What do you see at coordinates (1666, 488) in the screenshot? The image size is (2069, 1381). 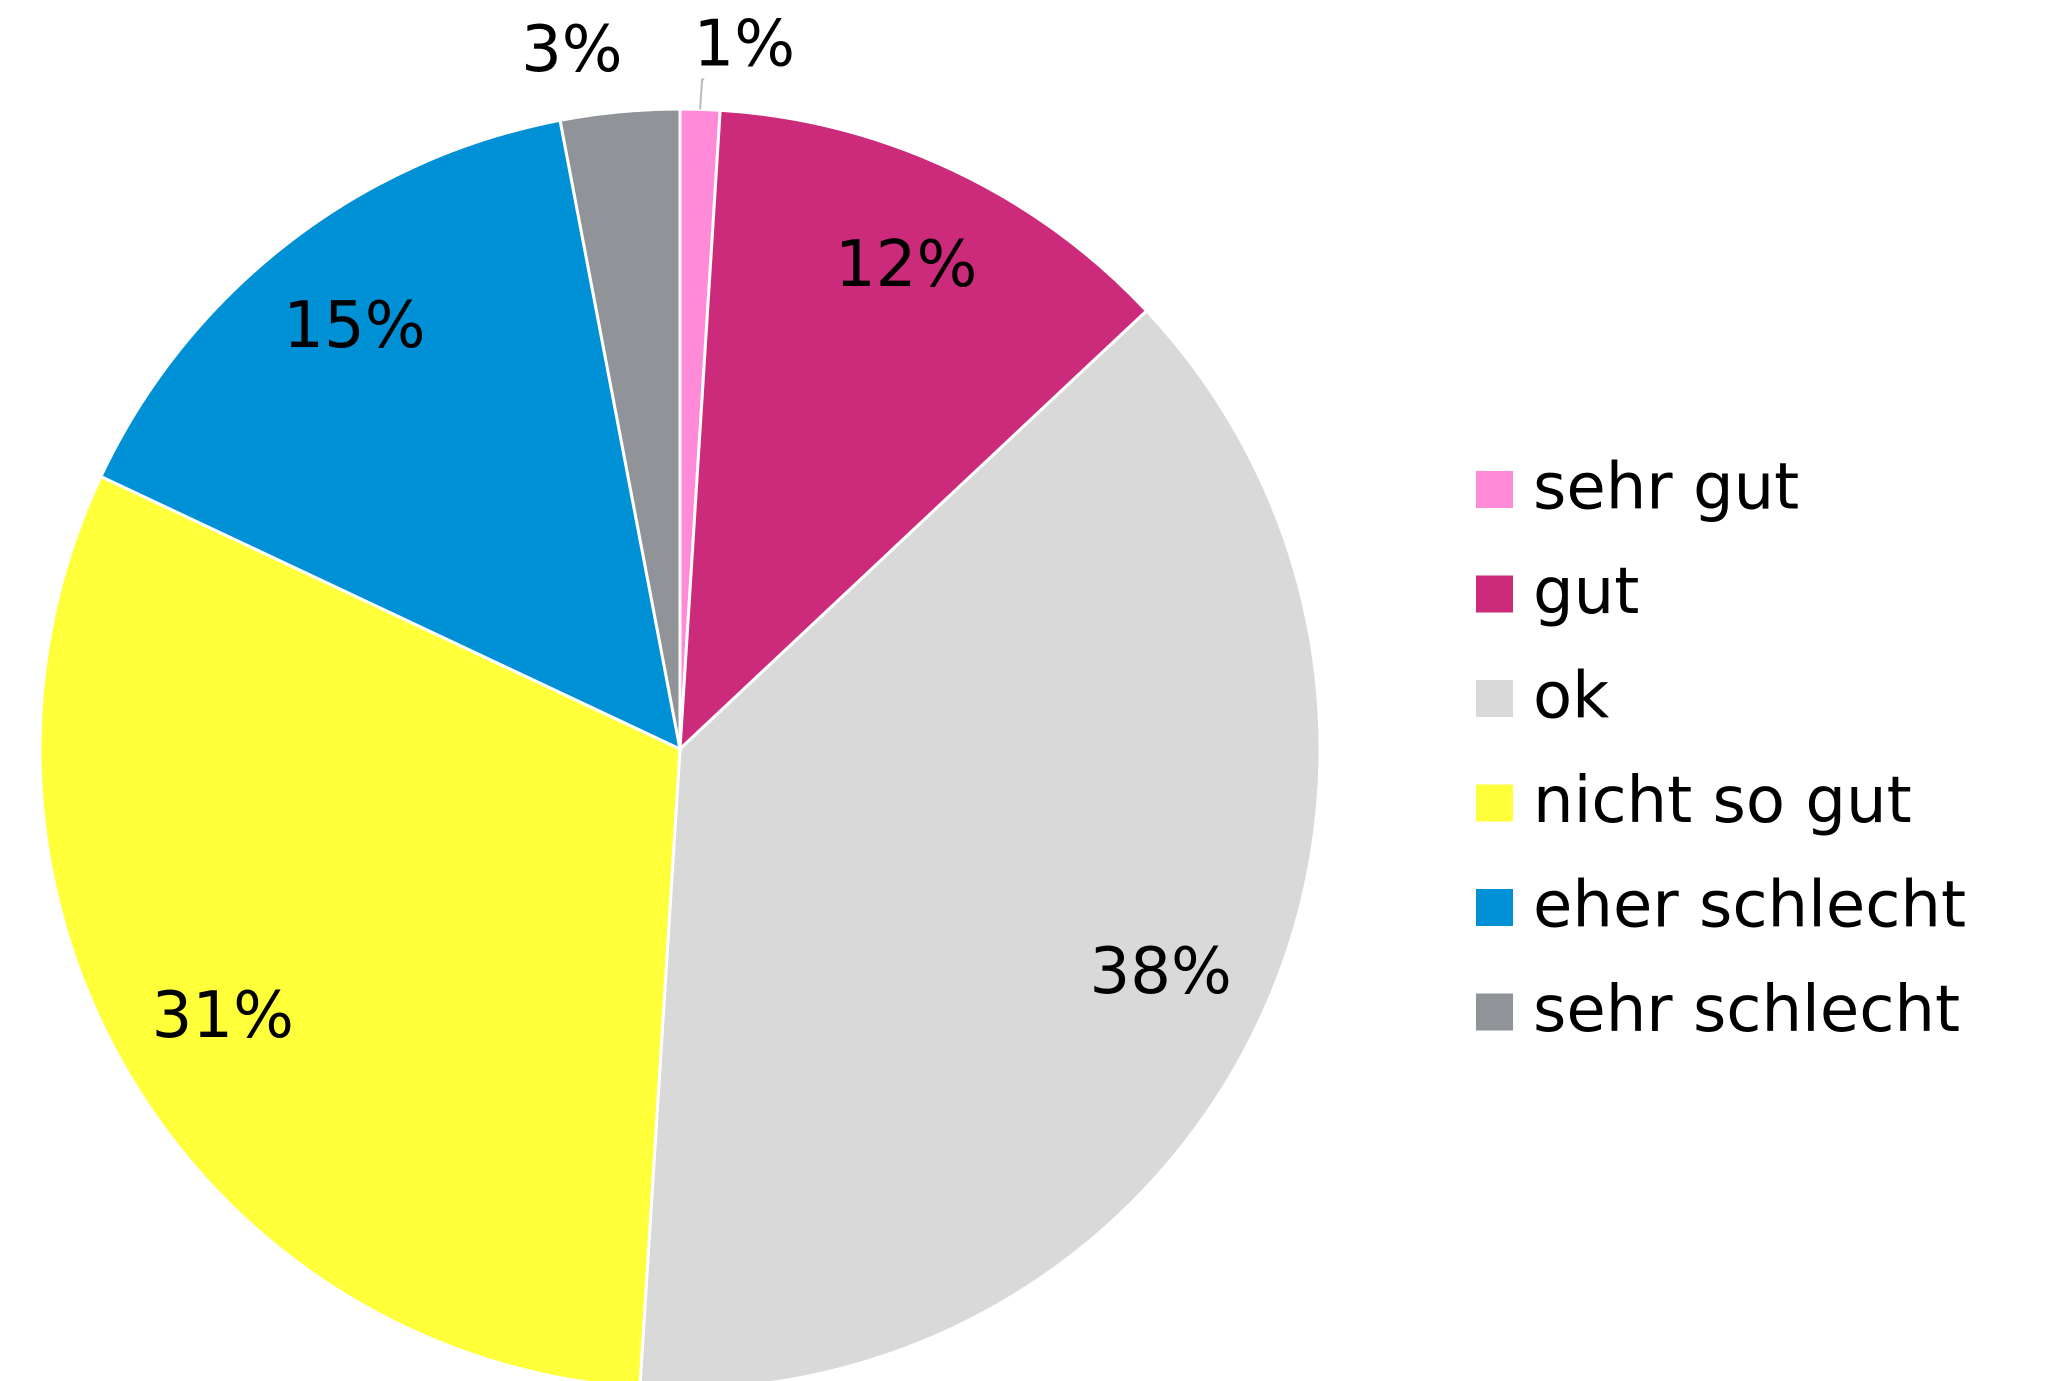 I see `legend-label: sehr gut` at bounding box center [1666, 488].